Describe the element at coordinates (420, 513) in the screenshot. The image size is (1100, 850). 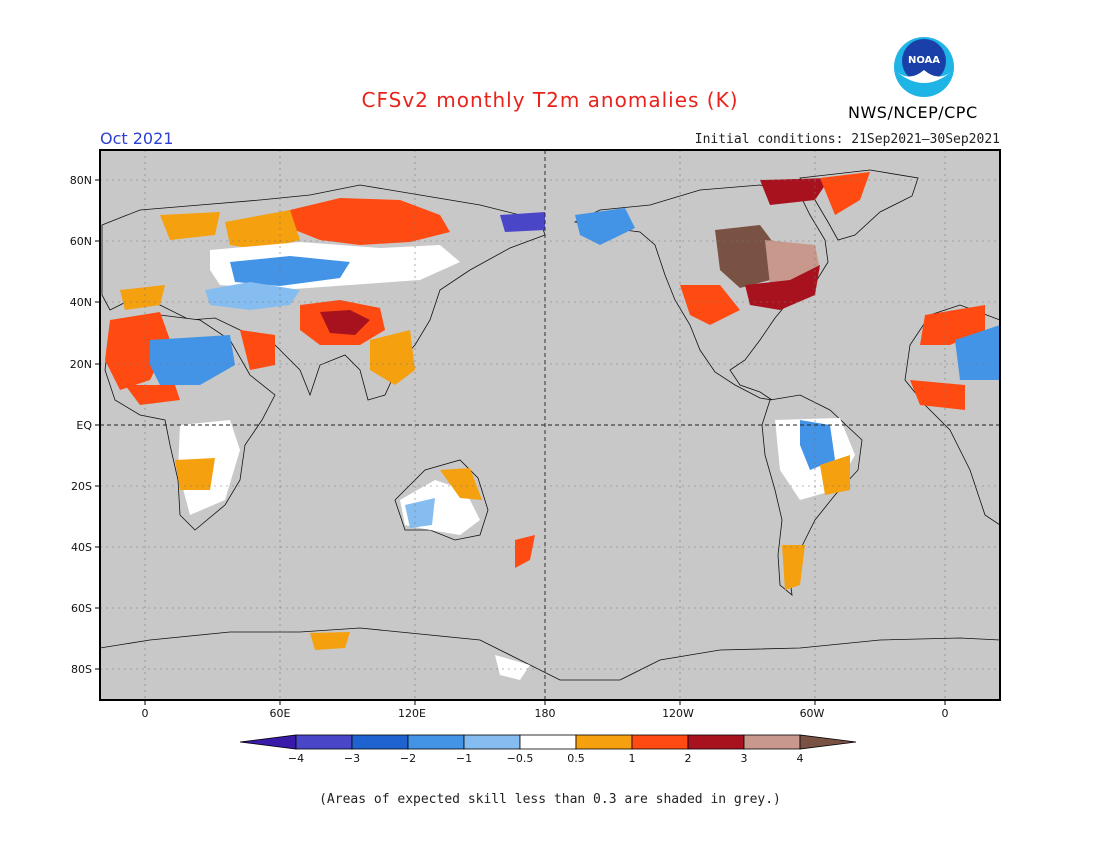
I see `anomaly-west-australia-cool` at that location.